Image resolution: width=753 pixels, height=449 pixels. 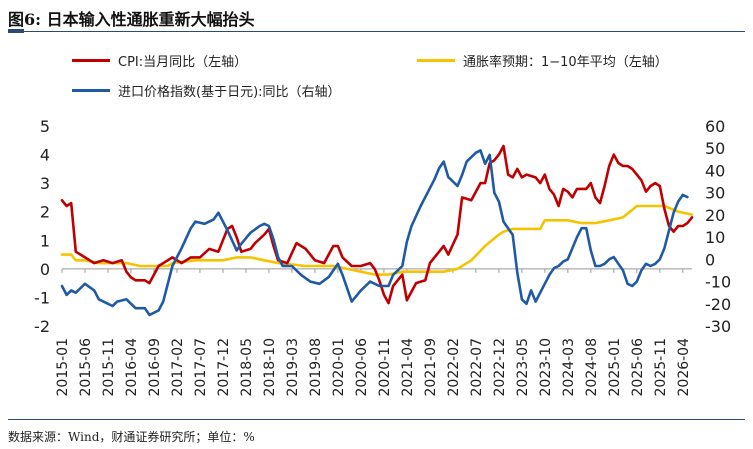 What do you see at coordinates (45, 126) in the screenshot?
I see `y-left-tick-label: 5` at bounding box center [45, 126].